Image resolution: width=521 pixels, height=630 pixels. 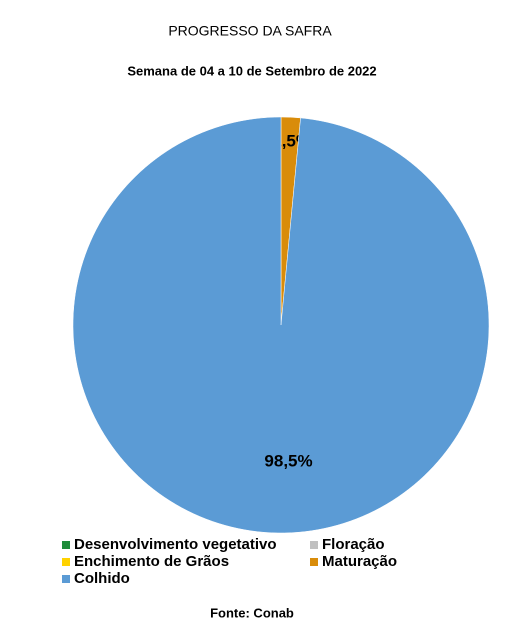 I want to click on legend-label: Enchimento de Grãos, so click(x=151, y=561).